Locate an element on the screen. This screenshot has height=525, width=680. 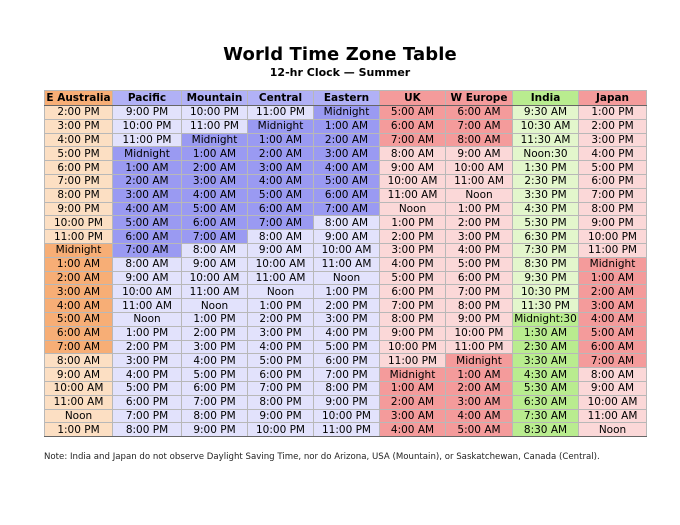
table-cell: 7:30 AM is located at coordinates (545, 416).